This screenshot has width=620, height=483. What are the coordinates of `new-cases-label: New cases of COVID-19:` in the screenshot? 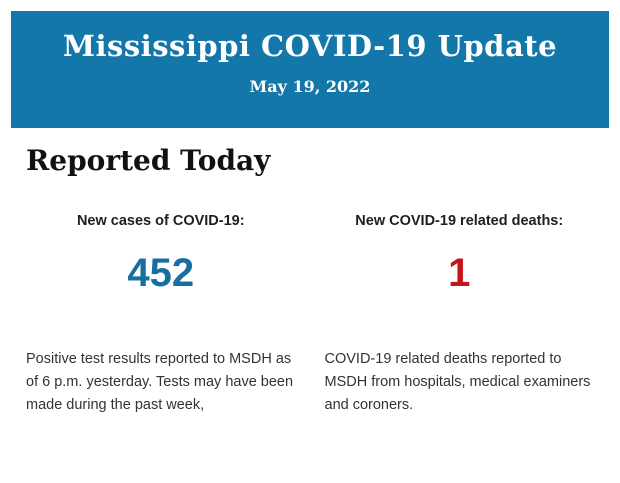 It's located at (160, 221).